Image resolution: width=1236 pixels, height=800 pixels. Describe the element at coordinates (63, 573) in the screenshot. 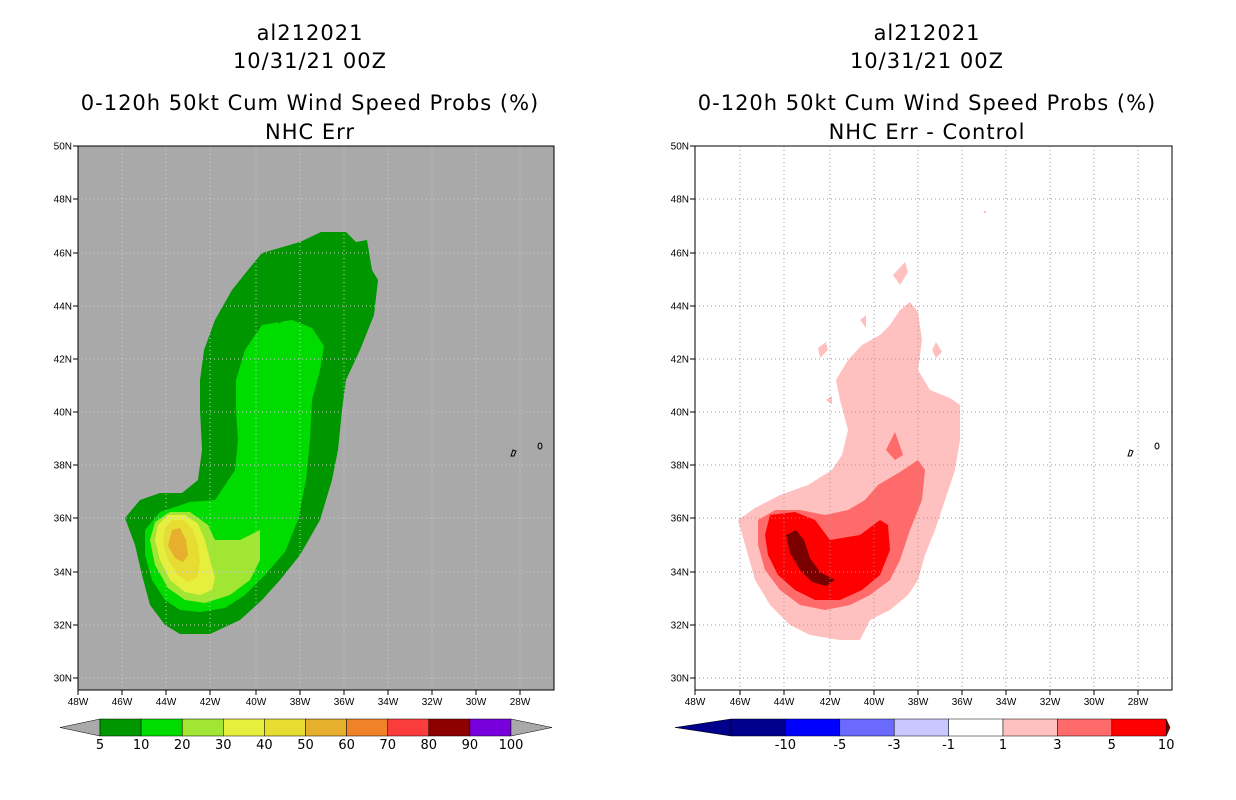

I see `lat-tick-label: 34N` at that location.